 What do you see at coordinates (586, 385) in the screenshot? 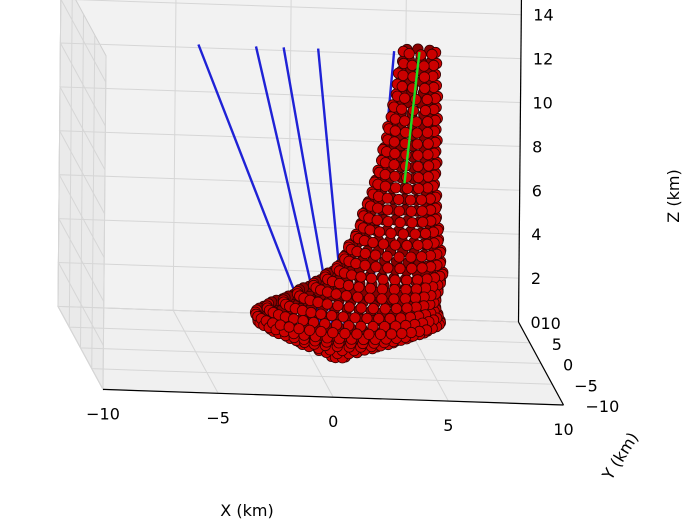
I see `y-tick-label: −5` at bounding box center [586, 385].